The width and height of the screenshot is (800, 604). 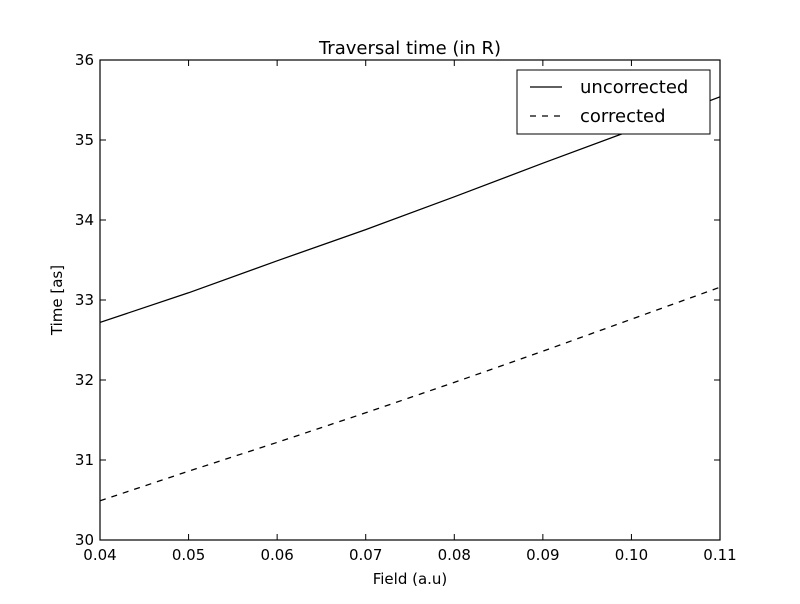 What do you see at coordinates (84, 60) in the screenshot?
I see `y-tick-label: 36` at bounding box center [84, 60].